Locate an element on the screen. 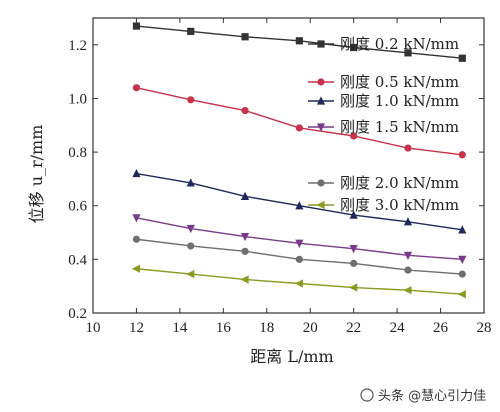  x-tick-label-7: 24 is located at coordinates (398, 328).